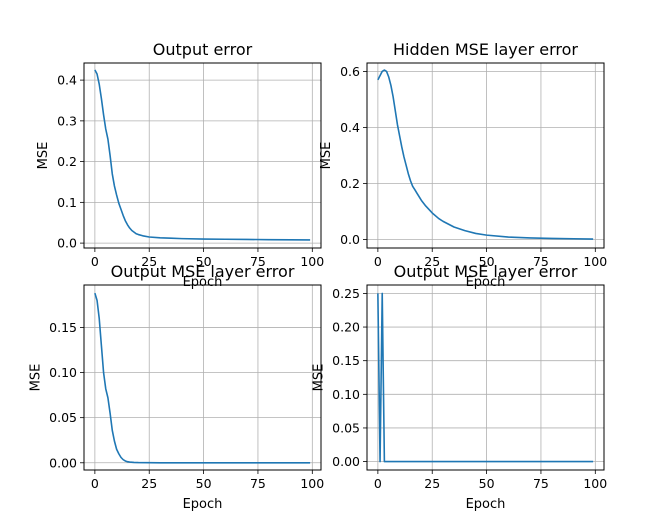 The width and height of the screenshot is (671, 528). I want to click on y-tick-label: 0.25, so click(346, 293).